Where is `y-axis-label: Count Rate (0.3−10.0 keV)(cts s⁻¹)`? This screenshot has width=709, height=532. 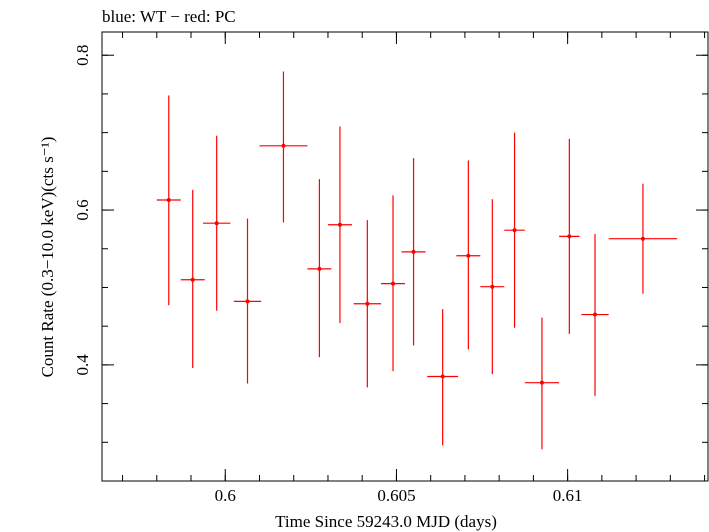 y-axis-label: Count Rate (0.3−10.0 keV)(cts s⁻¹) is located at coordinates (47, 257).